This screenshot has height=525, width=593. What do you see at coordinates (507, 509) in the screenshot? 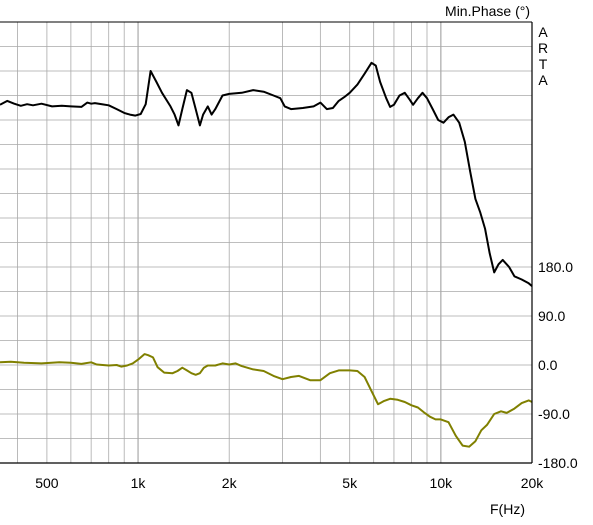
I see `x-axis-label: F(Hz)` at bounding box center [507, 509].